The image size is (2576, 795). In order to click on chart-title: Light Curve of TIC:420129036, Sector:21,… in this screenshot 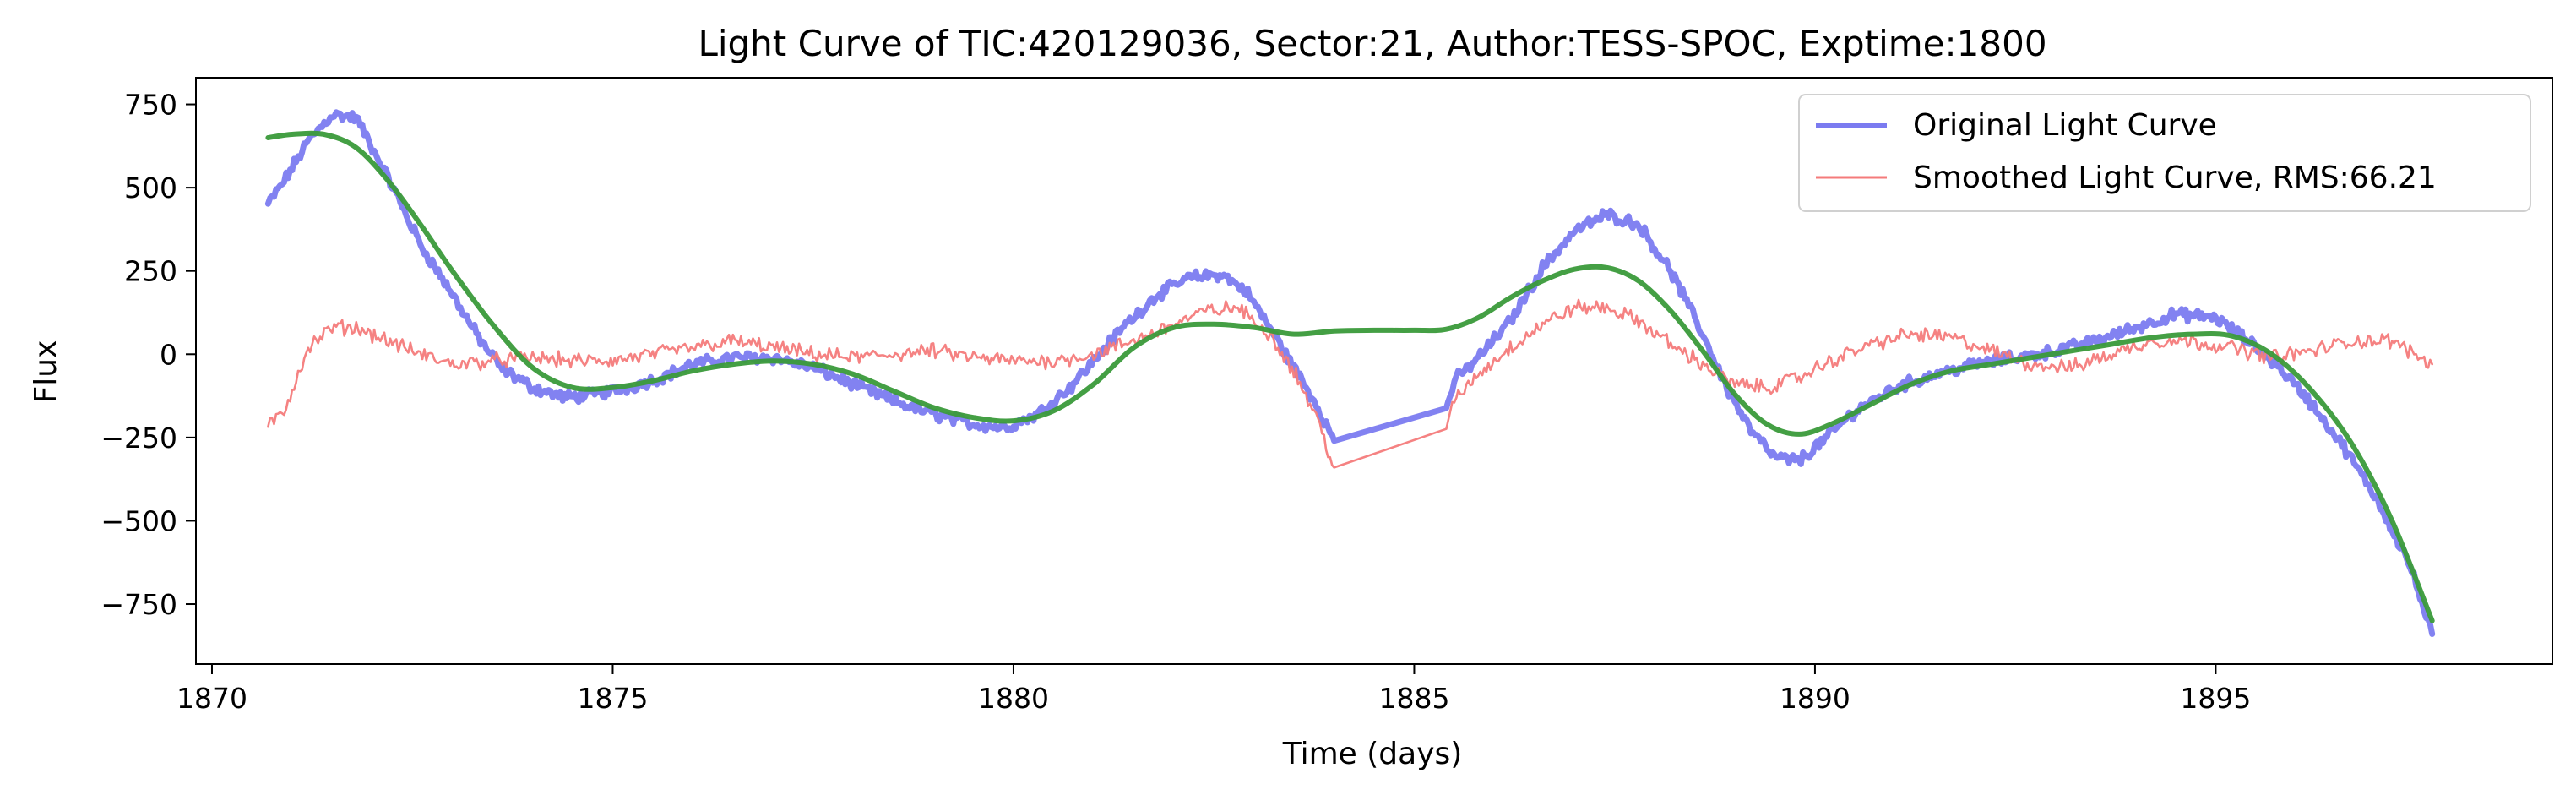, I will do `click(1372, 43)`.